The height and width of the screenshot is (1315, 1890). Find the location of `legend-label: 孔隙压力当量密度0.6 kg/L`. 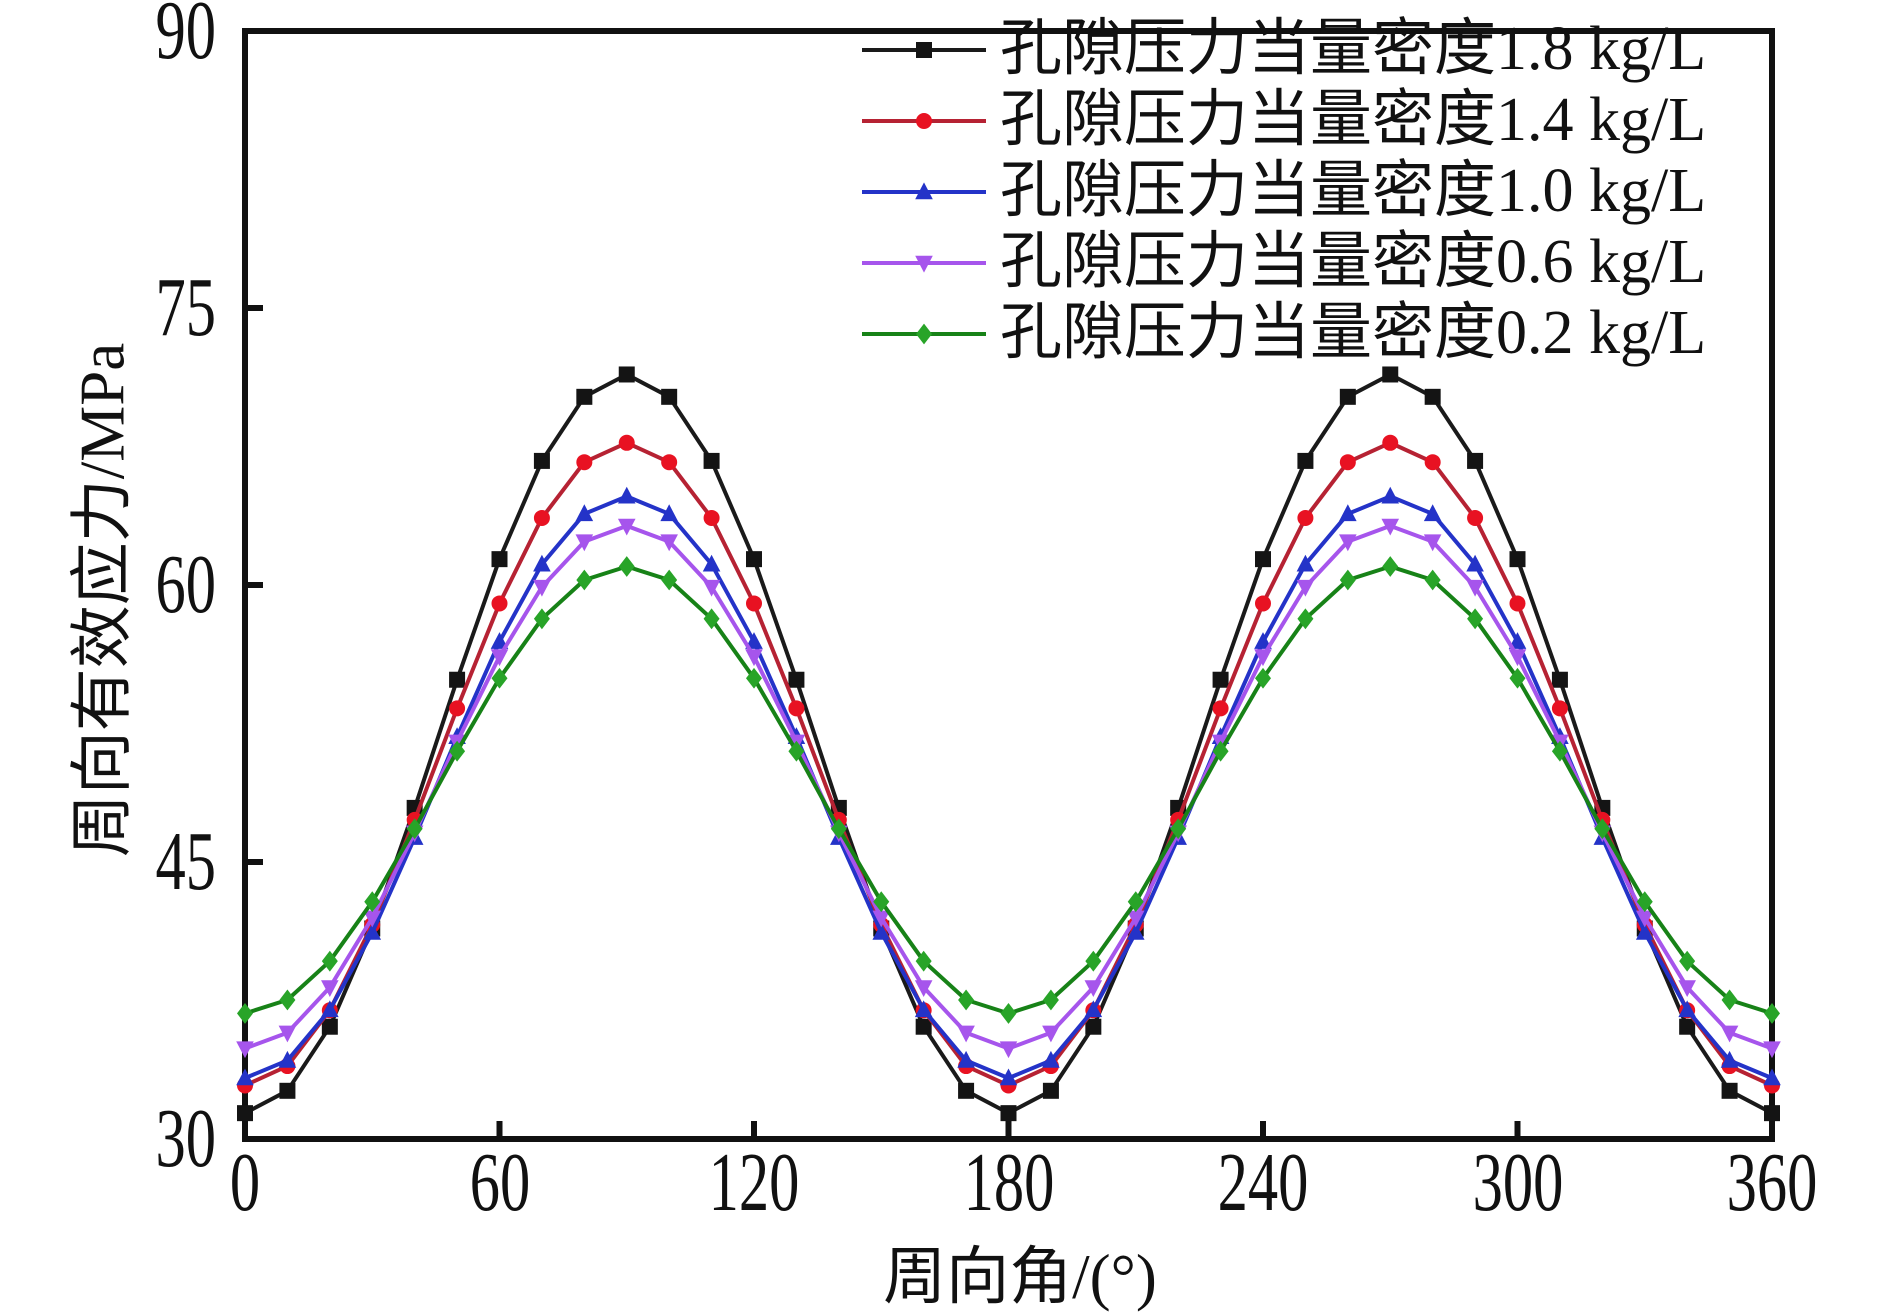

legend-label: 孔隙压力当量密度0.6 kg/L is located at coordinates (1353, 262).